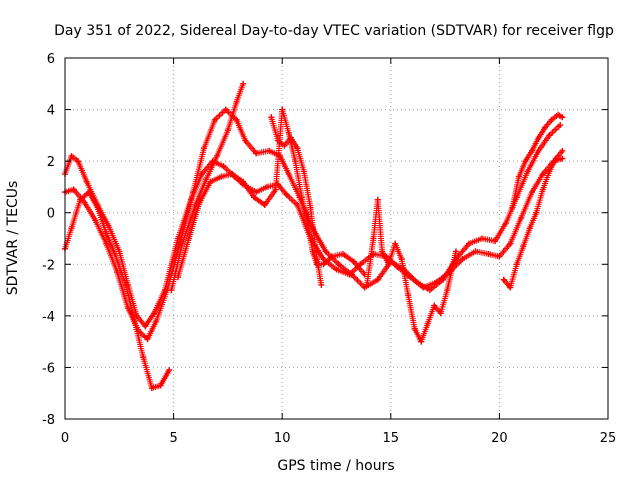 The image size is (640, 480). Describe the element at coordinates (499, 438) in the screenshot. I see `x-tick-label: 20` at that location.